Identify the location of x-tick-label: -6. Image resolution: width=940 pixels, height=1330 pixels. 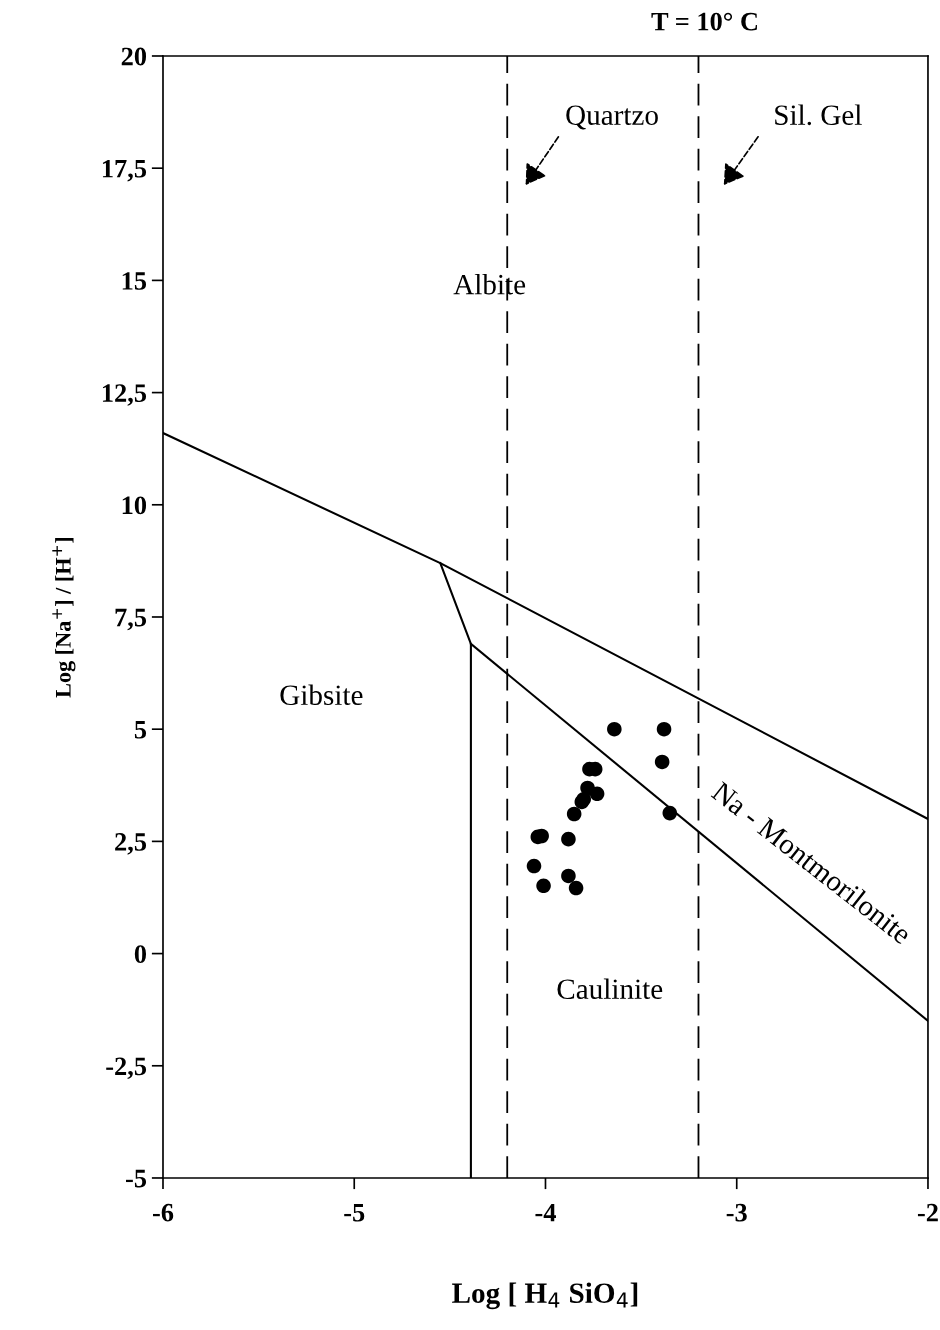
(163, 1212).